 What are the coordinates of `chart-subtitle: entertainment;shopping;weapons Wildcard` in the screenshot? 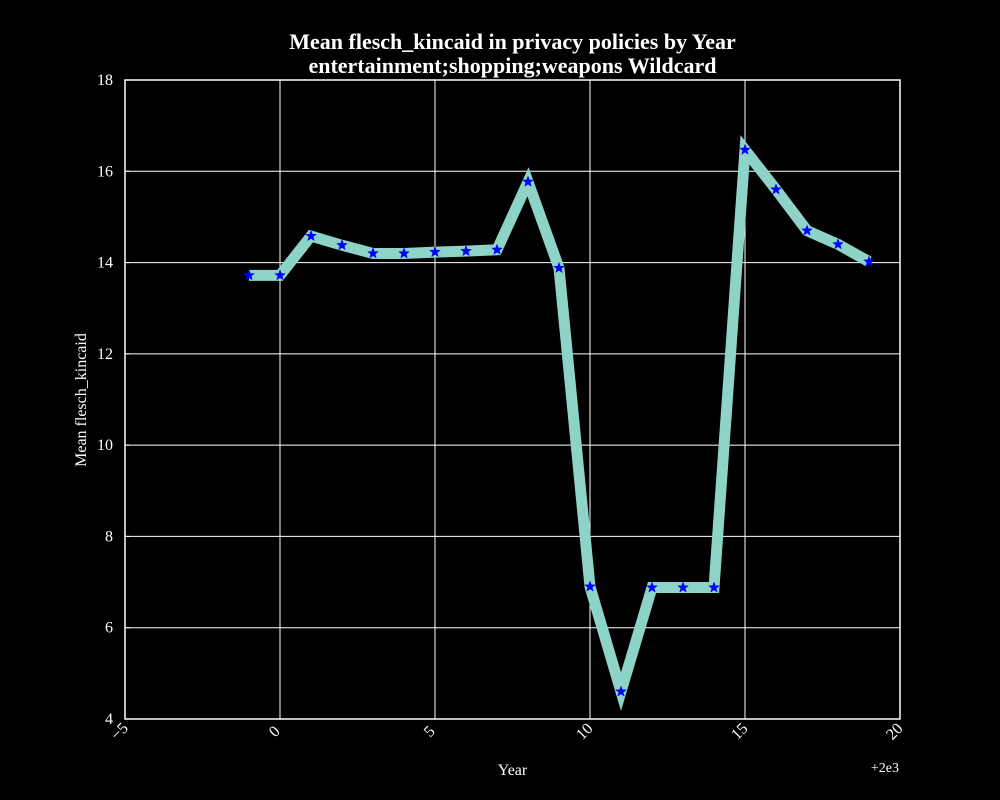 It's located at (512, 65).